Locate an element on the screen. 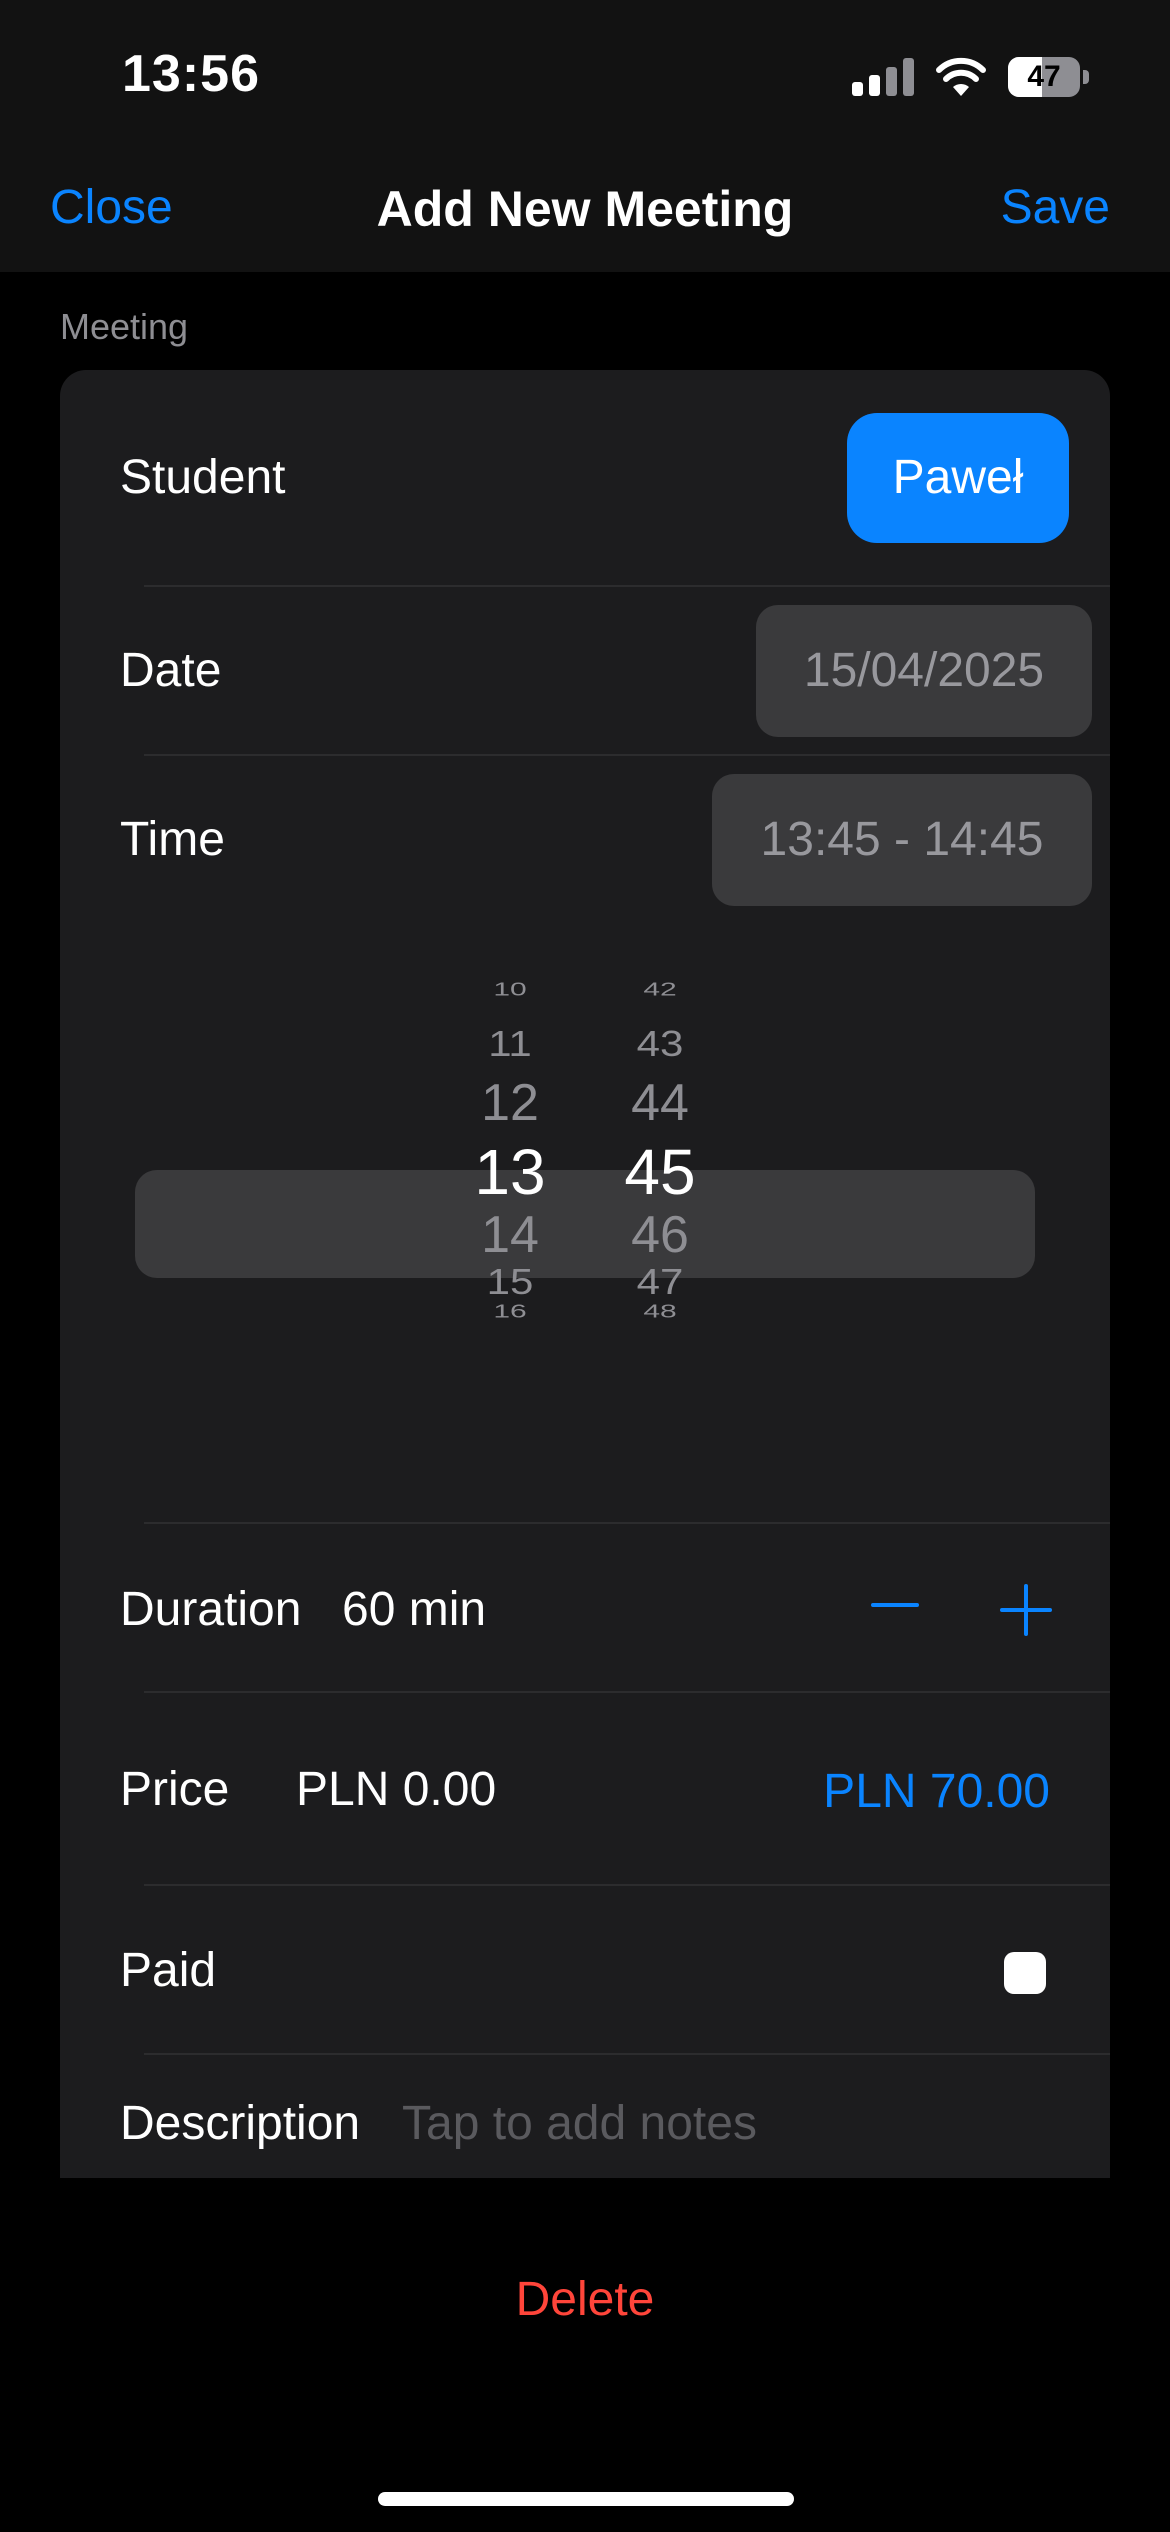 Image resolution: width=1170 pixels, height=2532 pixels. section-header: Meeting is located at coordinates (124, 327).